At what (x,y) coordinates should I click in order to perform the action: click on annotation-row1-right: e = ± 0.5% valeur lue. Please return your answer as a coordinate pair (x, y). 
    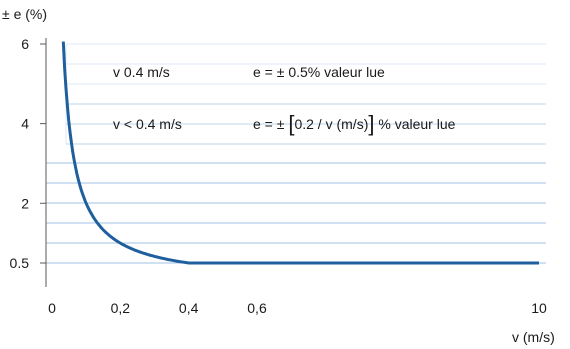
    Looking at the image, I should click on (319, 72).